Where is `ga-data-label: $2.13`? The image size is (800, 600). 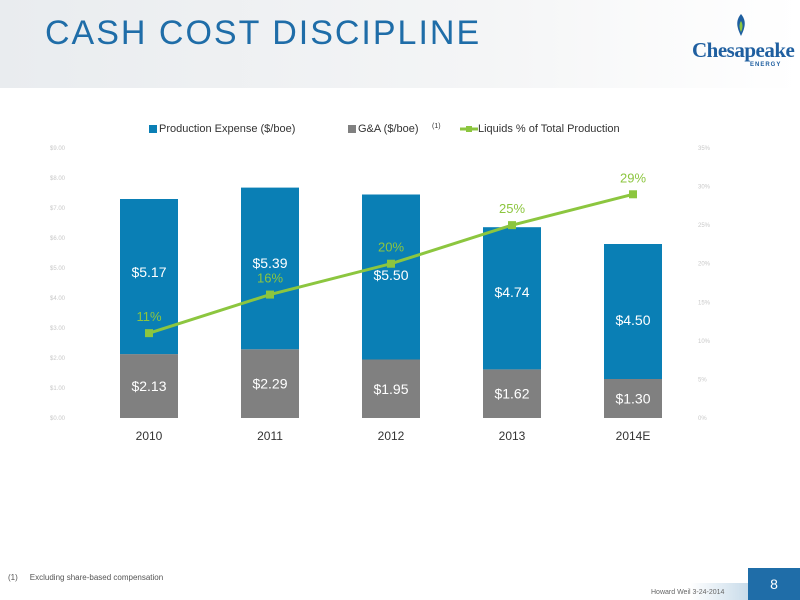 ga-data-label: $2.13 is located at coordinates (148, 386).